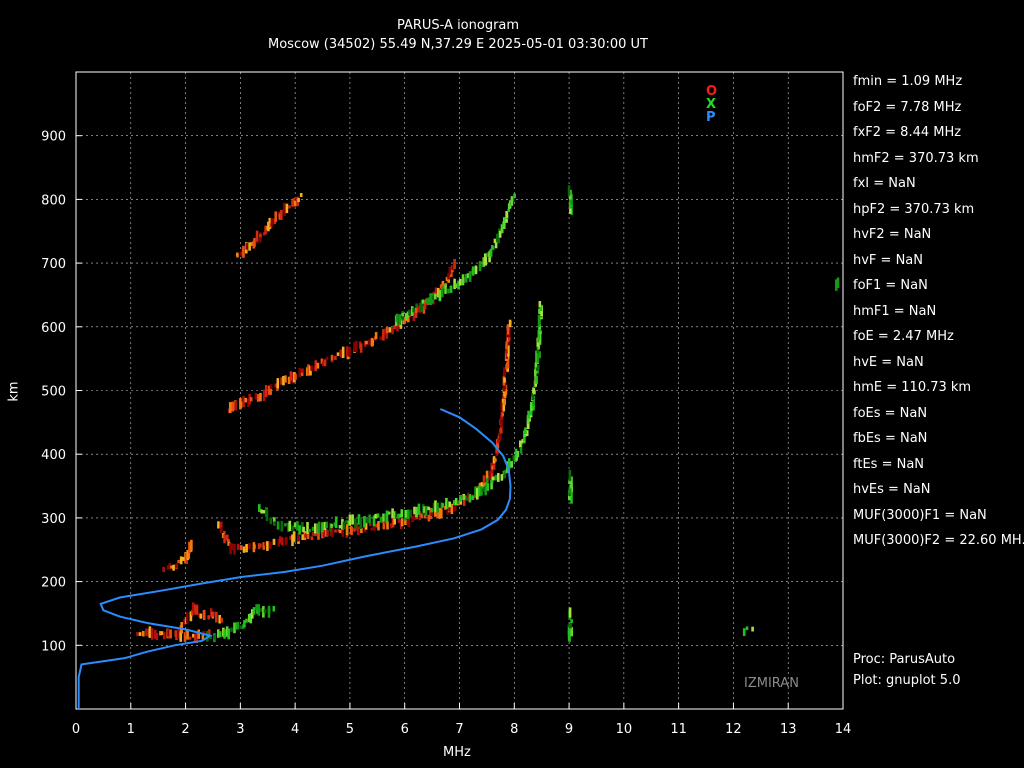  What do you see at coordinates (53, 392) in the screenshot?
I see `y-tick-label: 500` at bounding box center [53, 392].